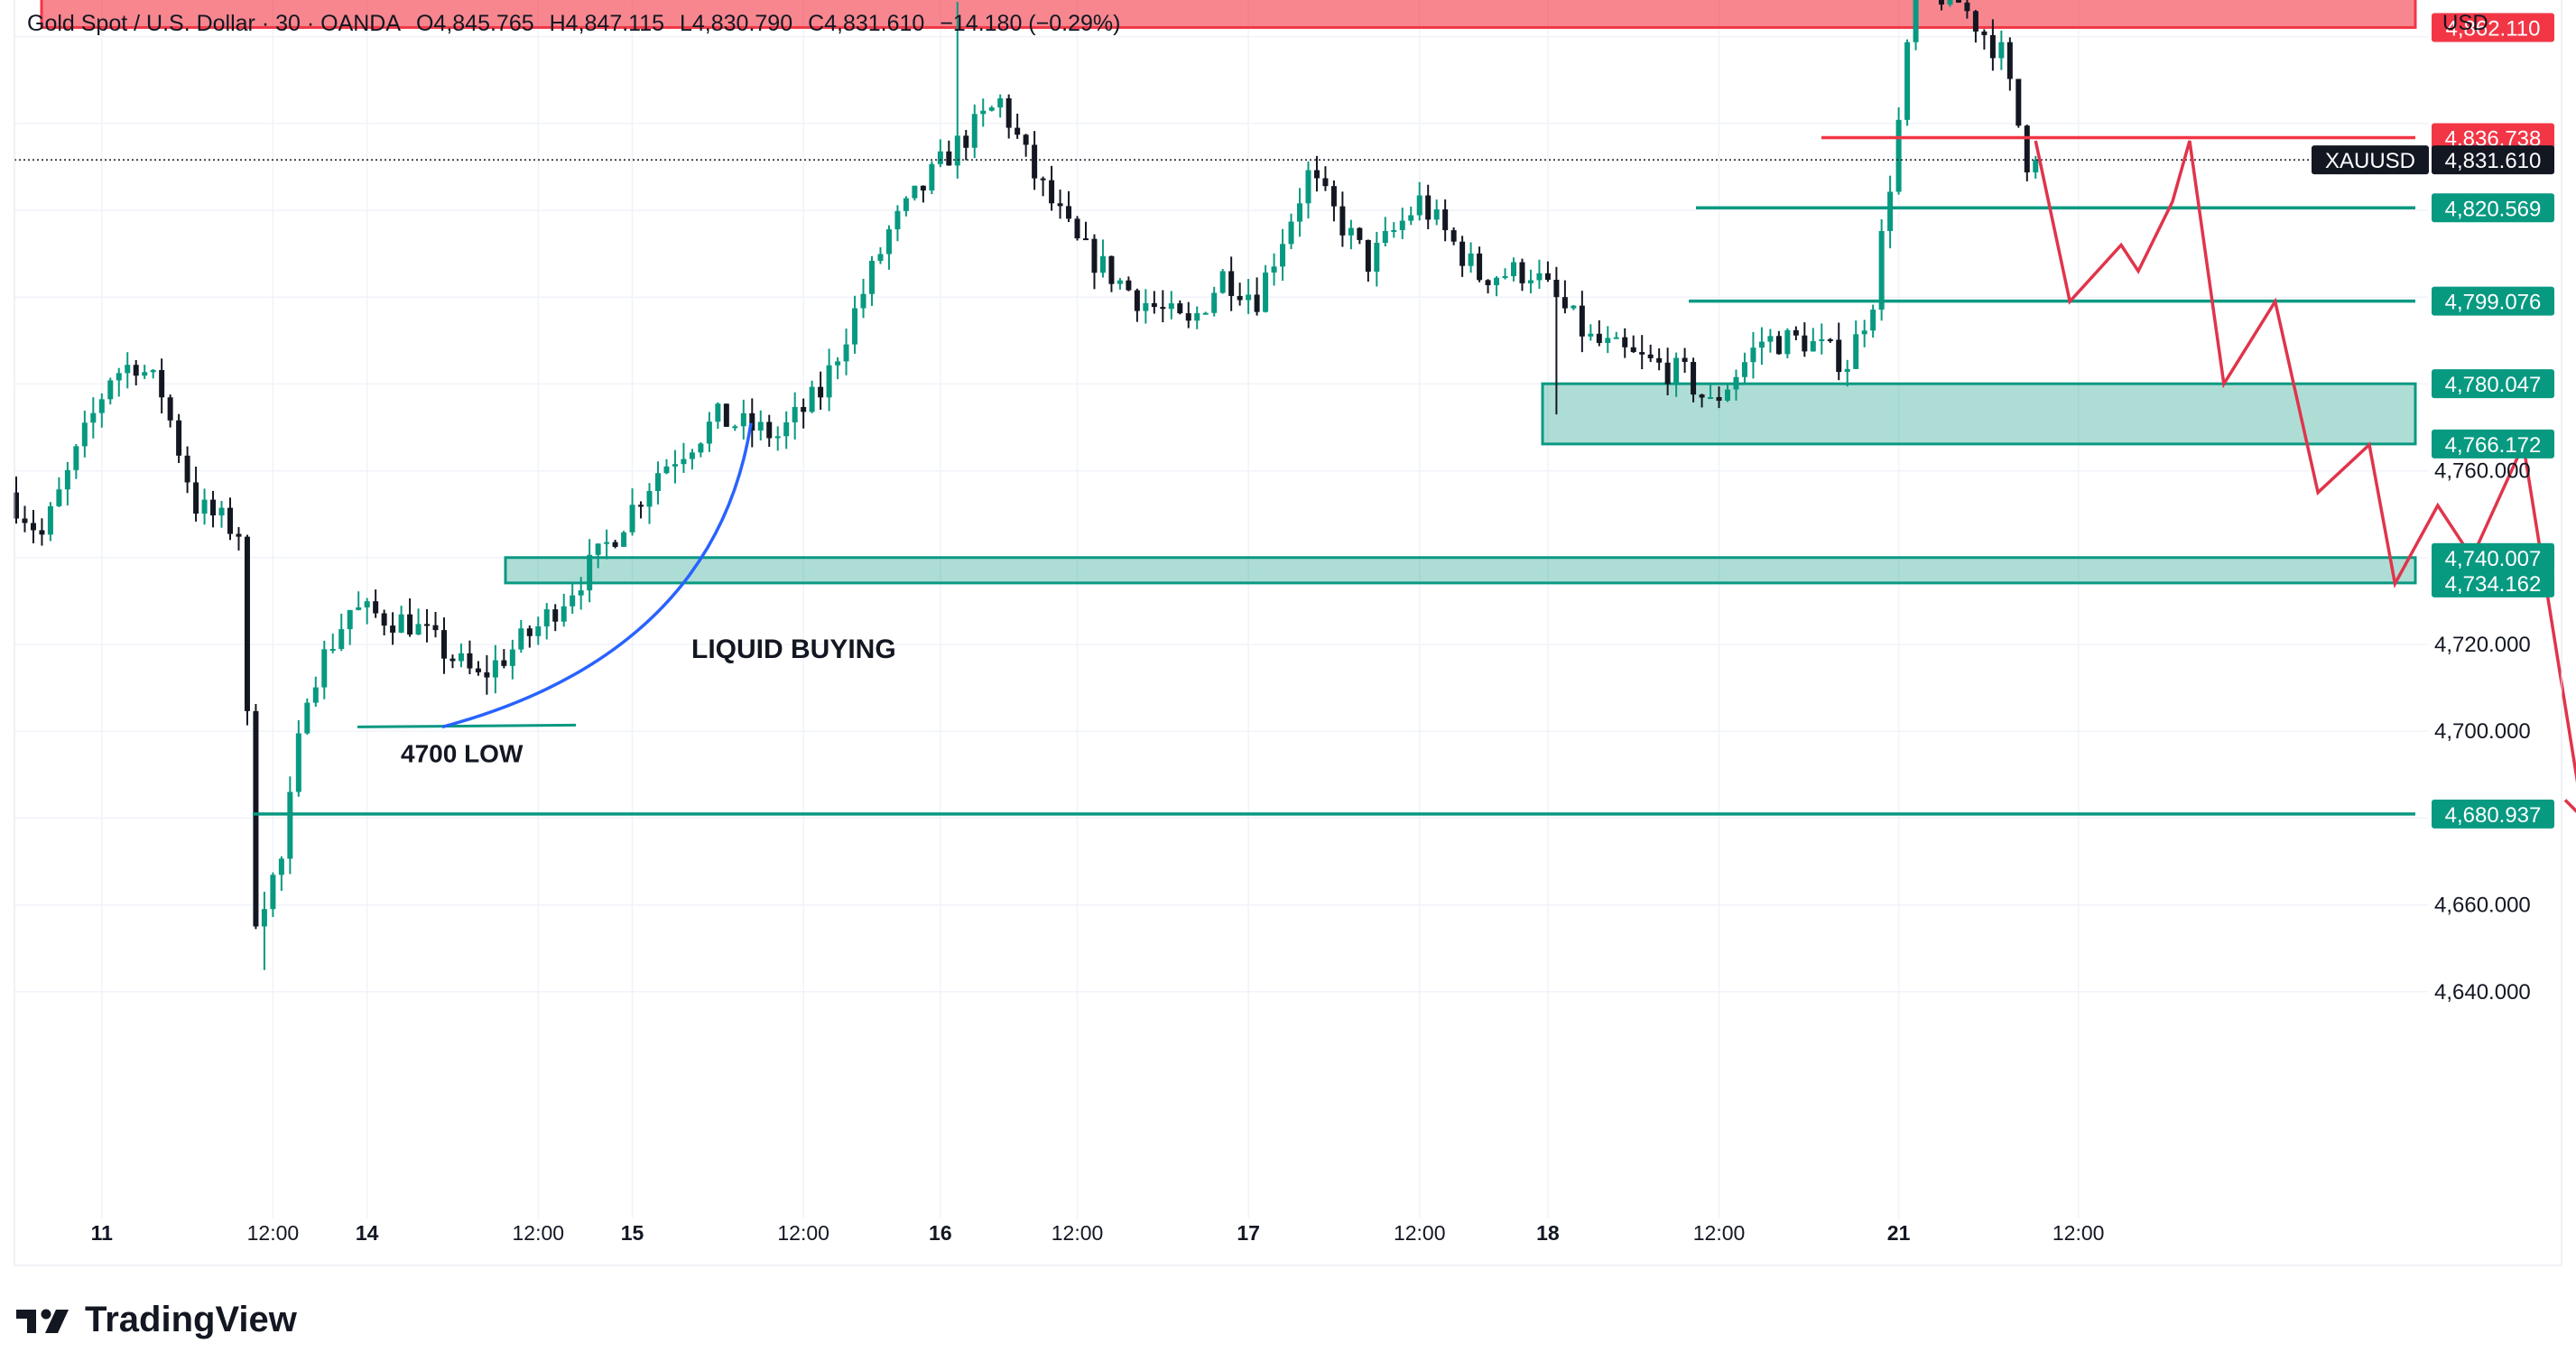 The height and width of the screenshot is (1371, 2576). What do you see at coordinates (43, 1321) in the screenshot?
I see `tradingview-logo-icon` at bounding box center [43, 1321].